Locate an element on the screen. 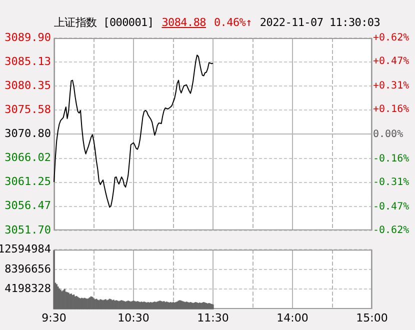  y-tick-label: 3085.13 is located at coordinates (27, 61).